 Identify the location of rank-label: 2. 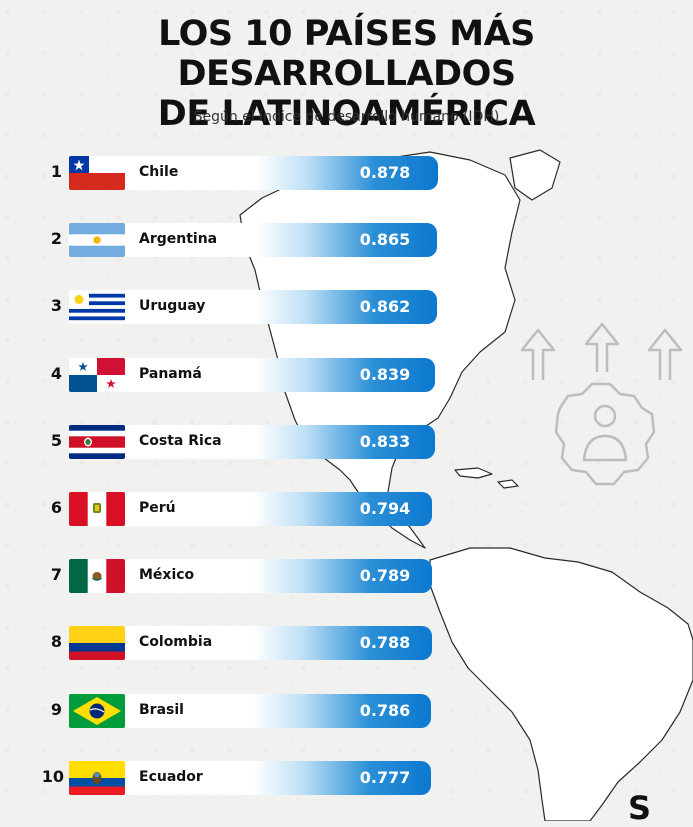
(56, 239).